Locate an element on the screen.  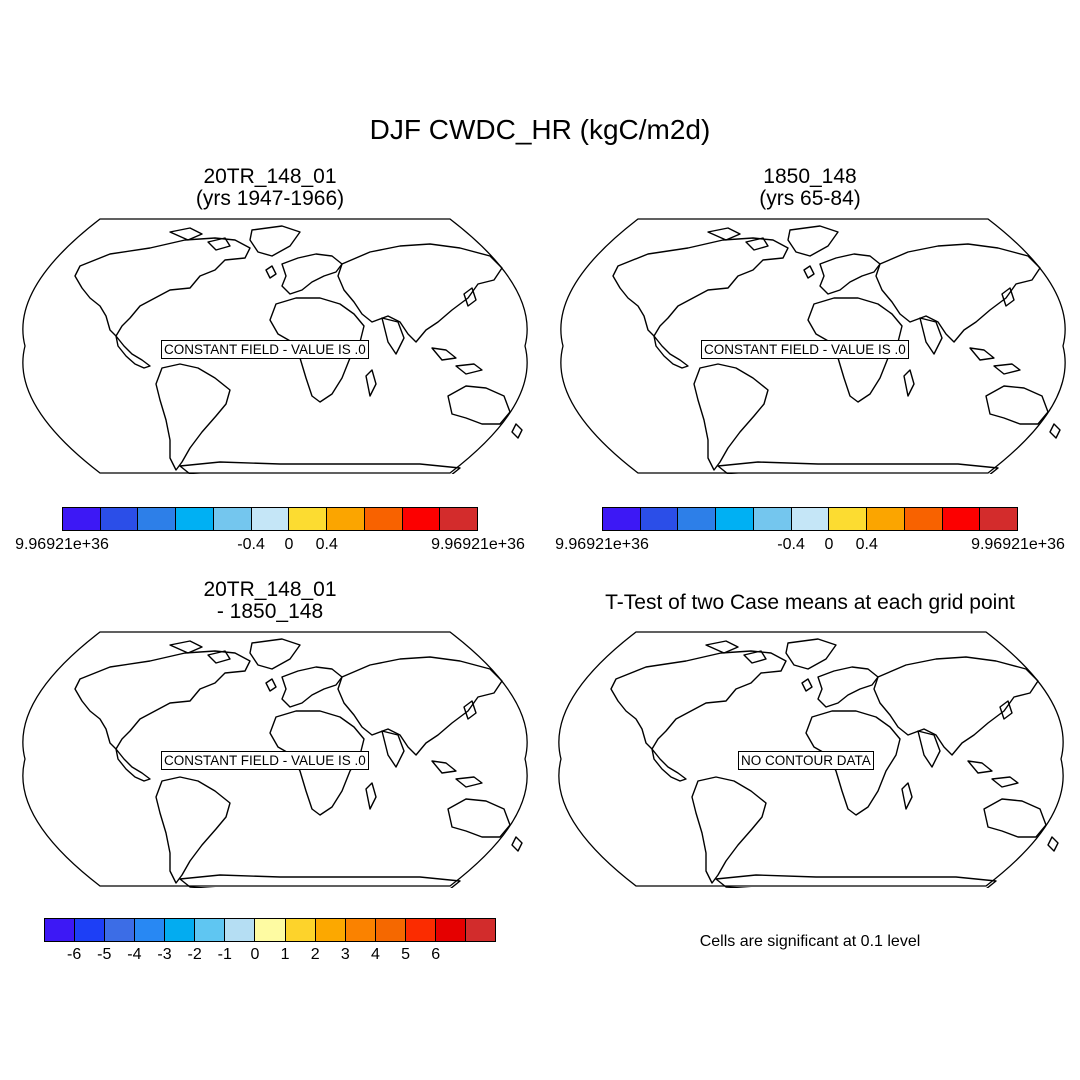
panel-title-line2: (yrs 1947-1966) is located at coordinates (270, 198).